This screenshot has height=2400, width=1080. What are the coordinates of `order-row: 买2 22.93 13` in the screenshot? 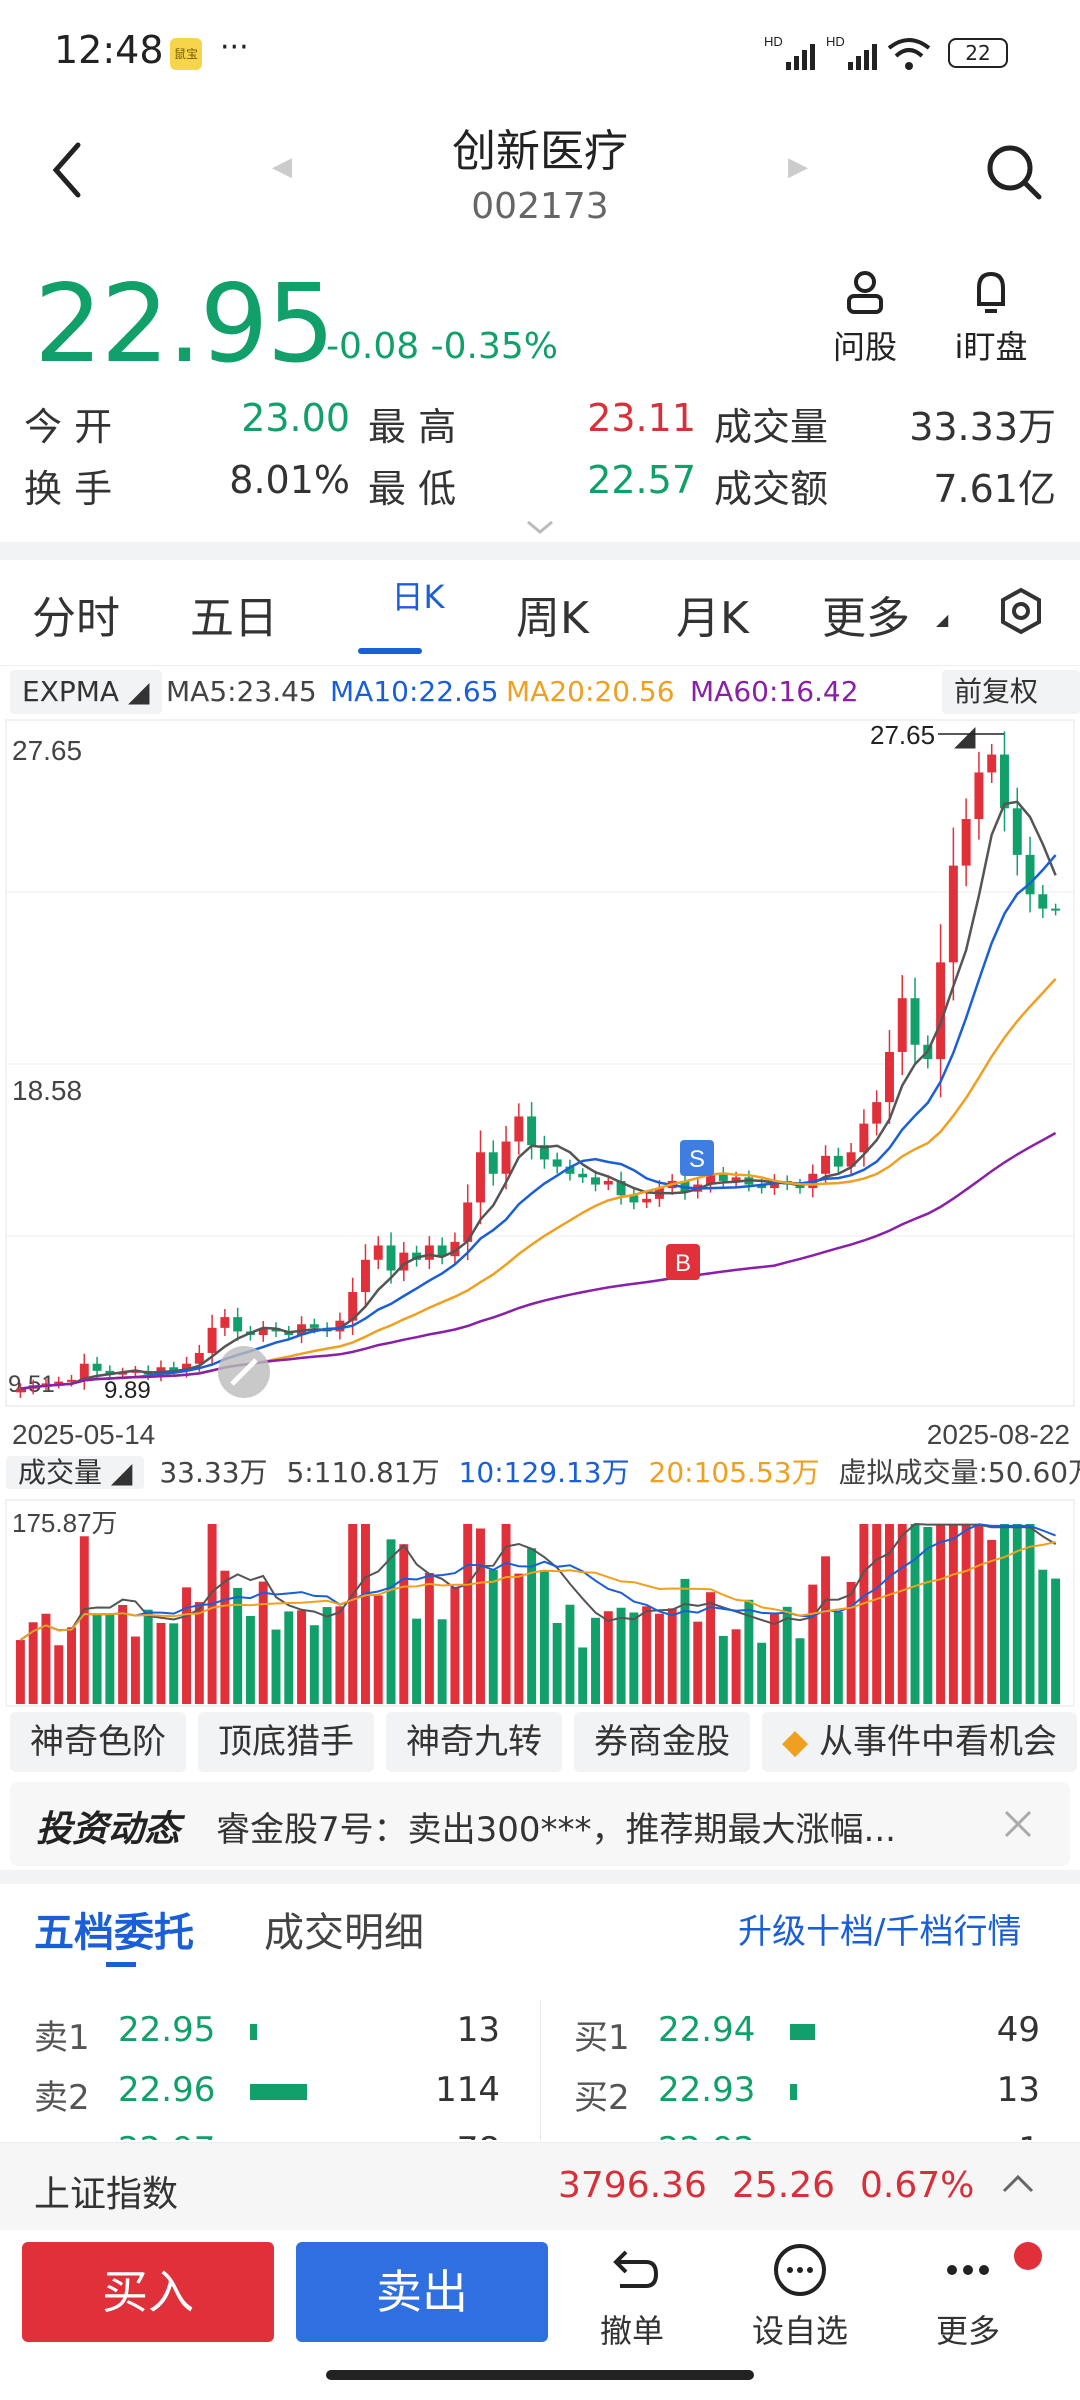 It's located at (824, 2095).